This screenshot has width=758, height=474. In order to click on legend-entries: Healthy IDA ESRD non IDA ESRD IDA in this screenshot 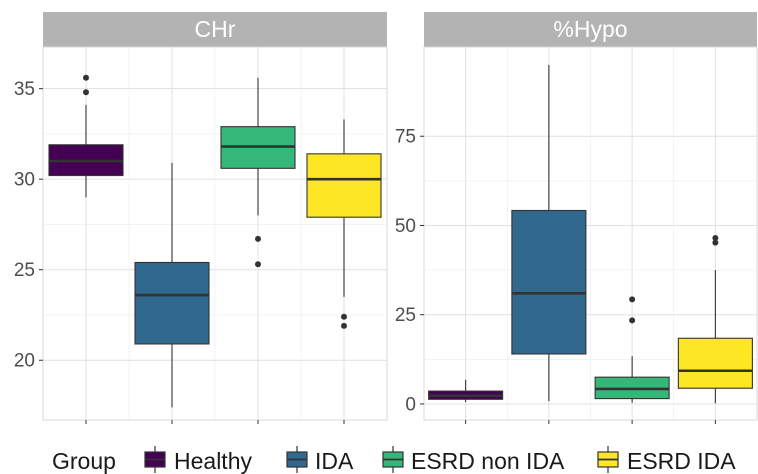, I will do `click(440, 460)`.